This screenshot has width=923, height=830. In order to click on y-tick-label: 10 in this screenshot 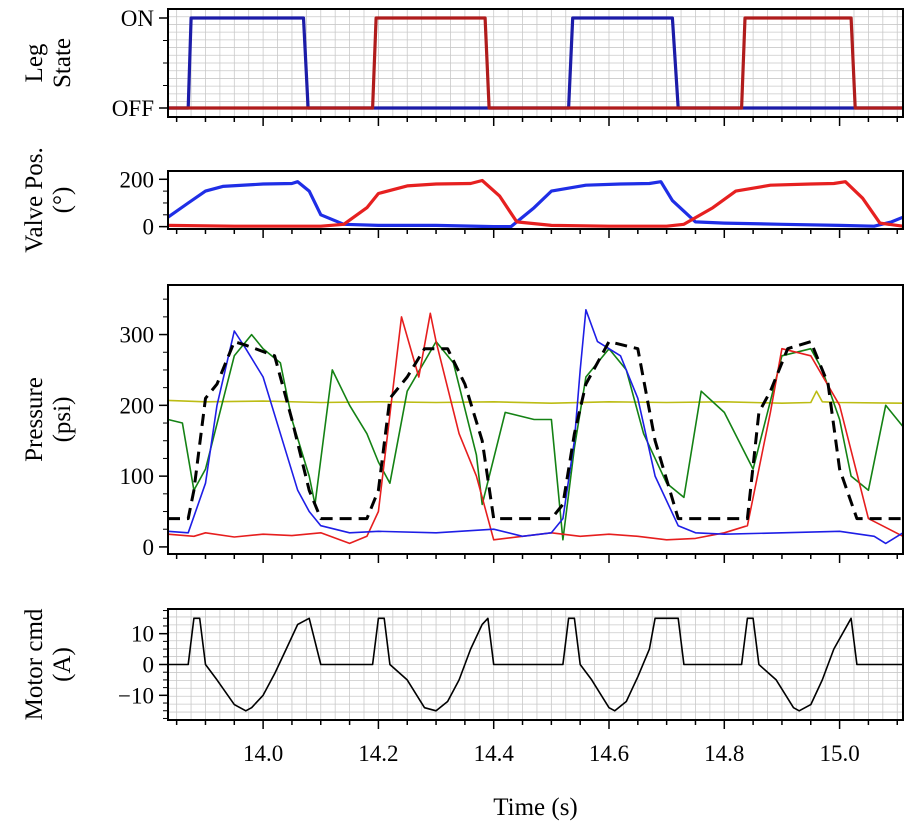, I will do `click(142, 634)`.